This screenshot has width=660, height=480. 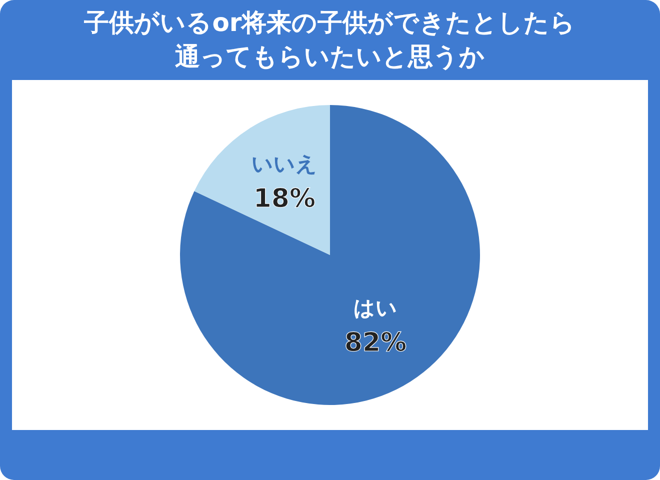 I want to click on pie-slice, so click(x=262, y=180).